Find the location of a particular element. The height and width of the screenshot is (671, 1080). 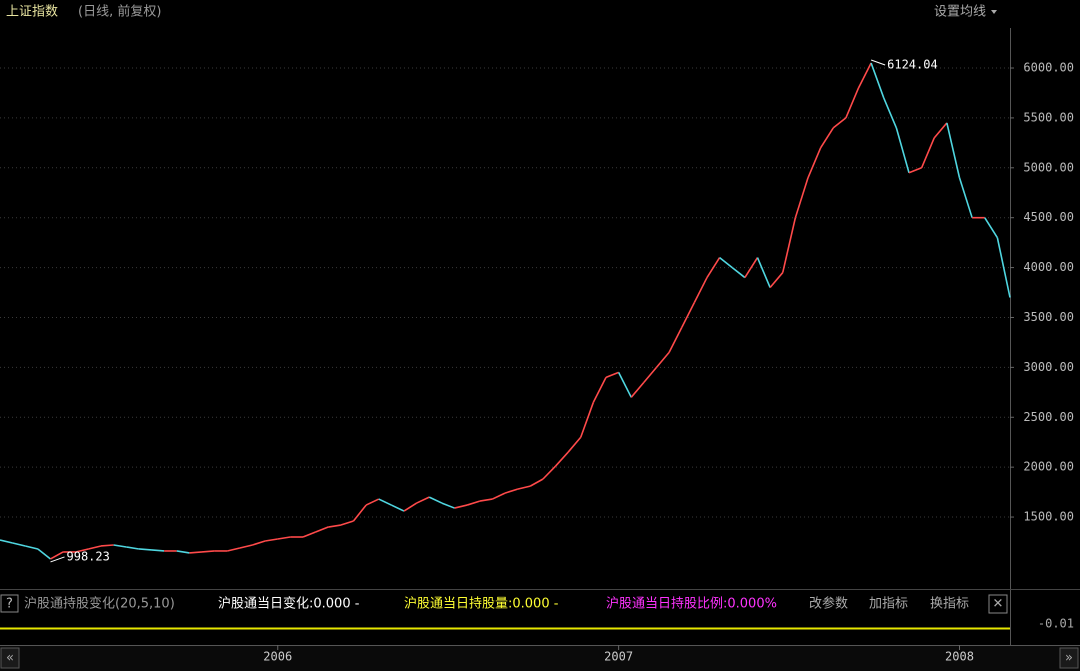

nav-right: » is located at coordinates (1069, 658).